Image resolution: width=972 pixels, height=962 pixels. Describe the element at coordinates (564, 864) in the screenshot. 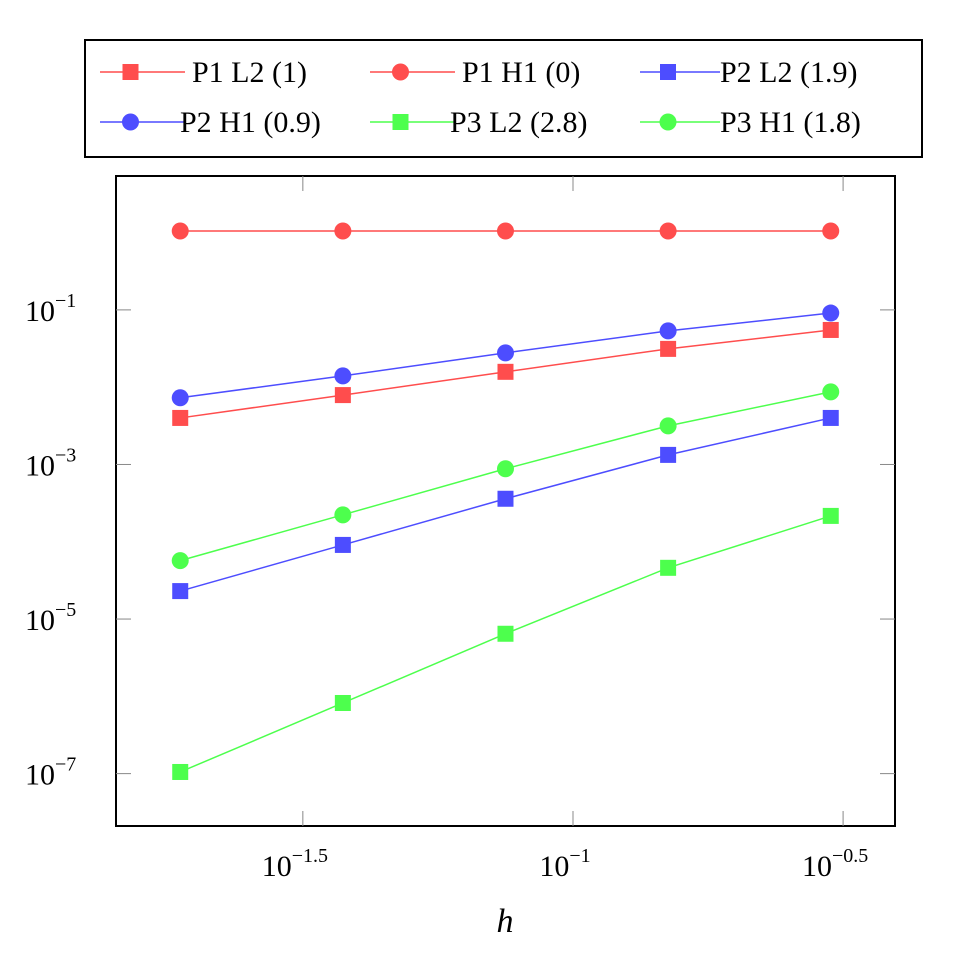

I see `x-tick-label: 10−1` at that location.